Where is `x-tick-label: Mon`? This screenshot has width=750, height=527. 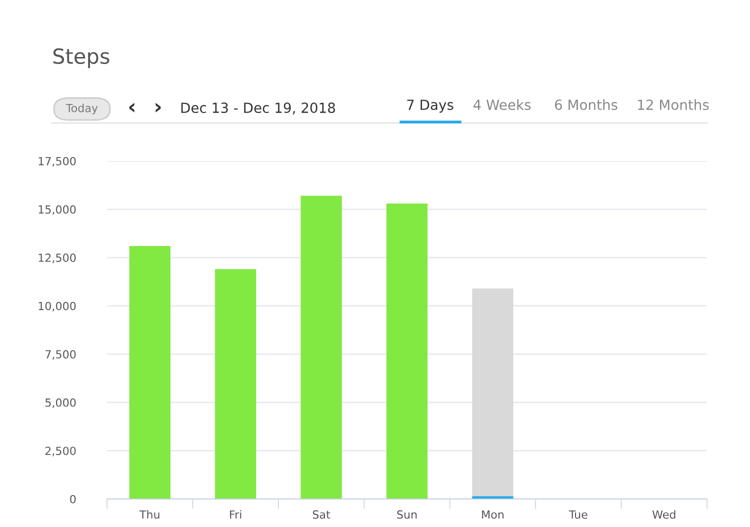 x-tick-label: Mon is located at coordinates (493, 514).